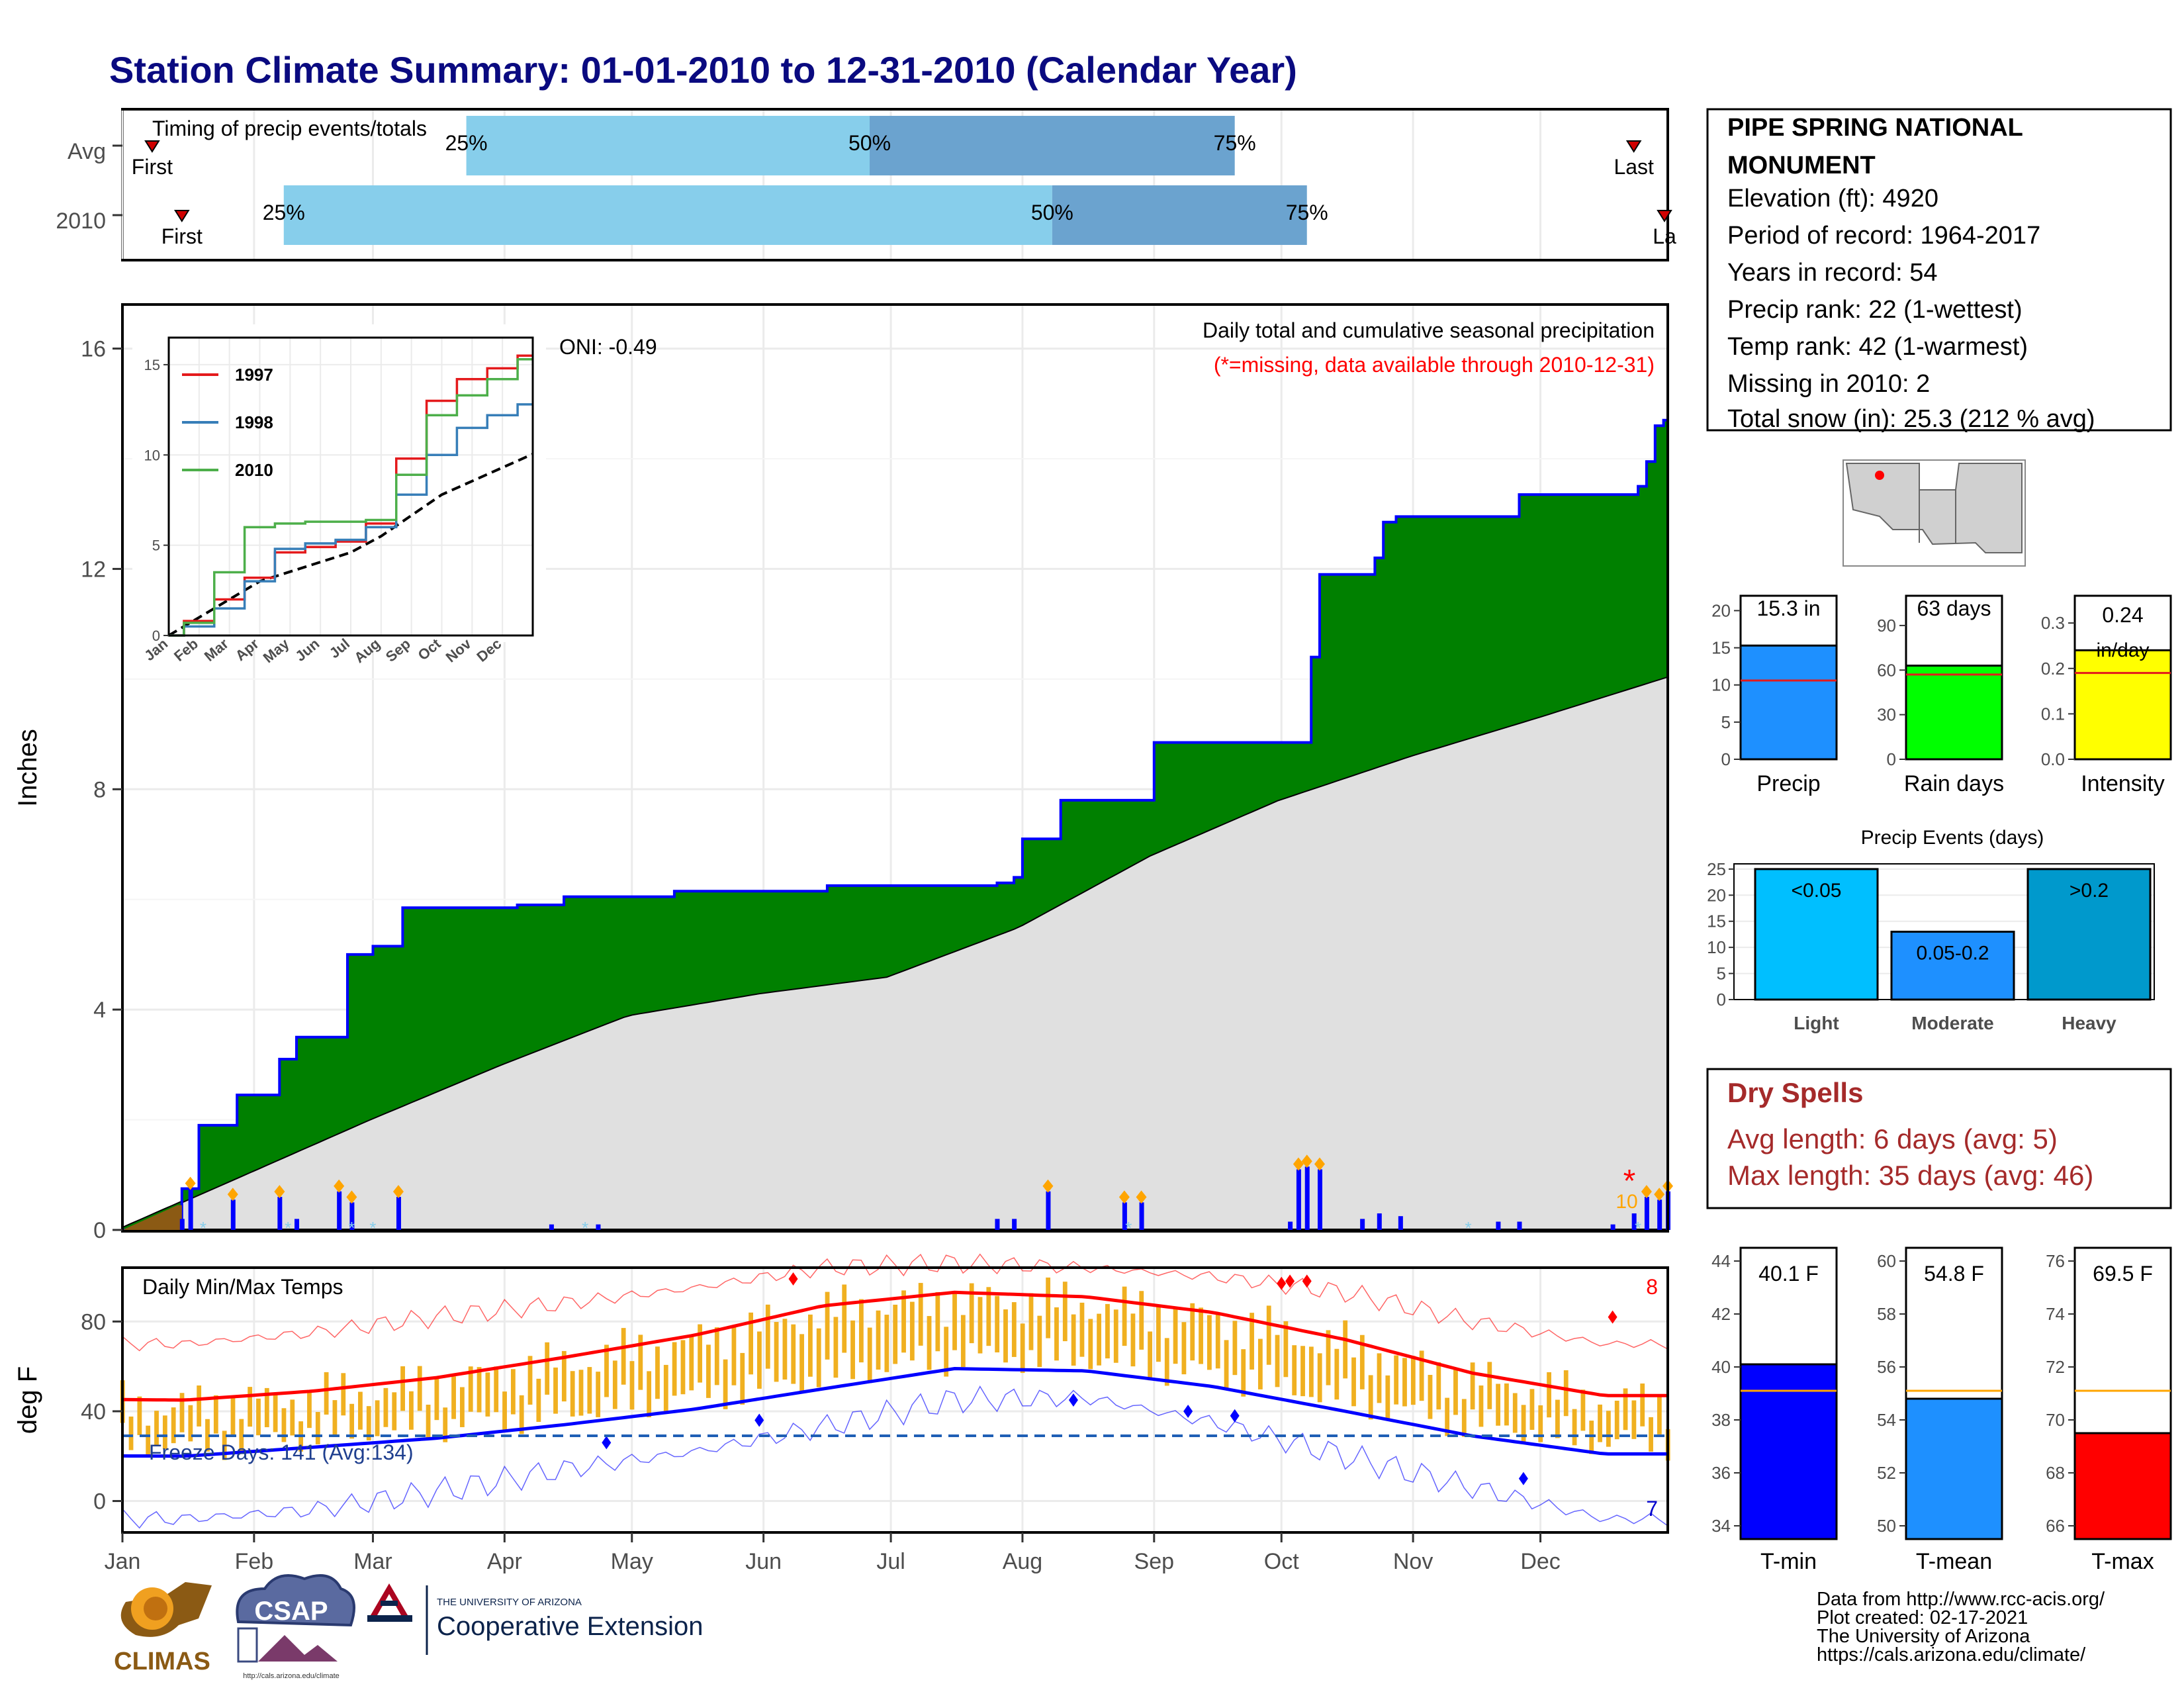 The width and height of the screenshot is (2184, 1688). I want to click on snow-marker: *, so click(288, 1228).